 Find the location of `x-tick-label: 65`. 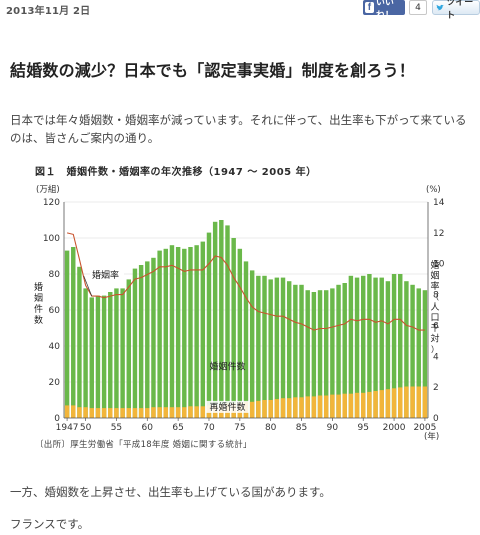

x-tick-label: 65 is located at coordinates (177, 428).